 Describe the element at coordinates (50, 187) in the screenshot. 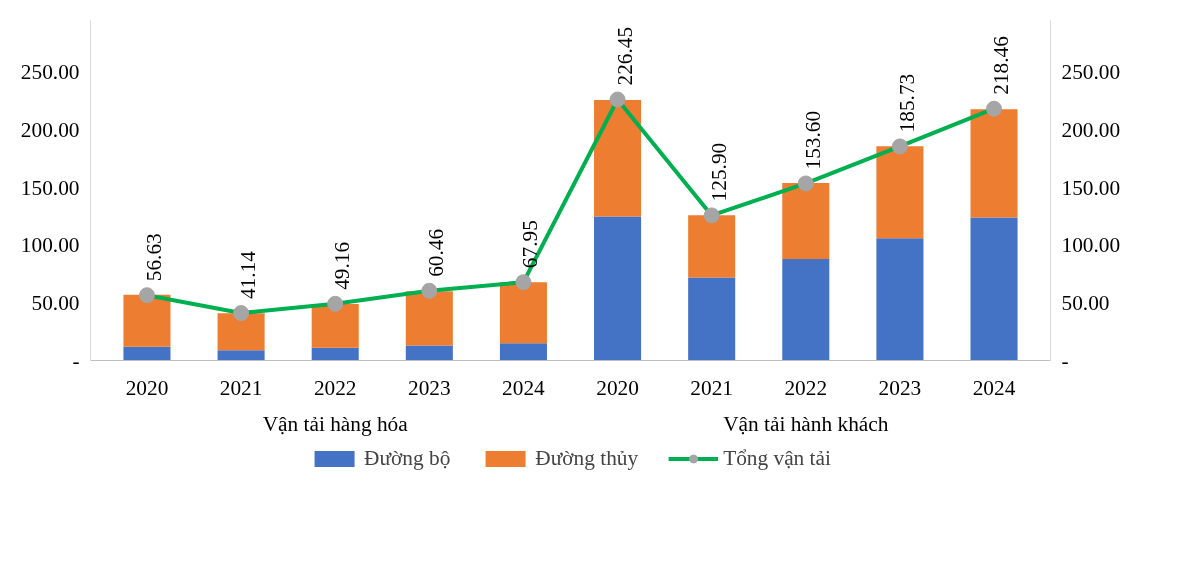

I see `y-tick-label: 150.00` at that location.